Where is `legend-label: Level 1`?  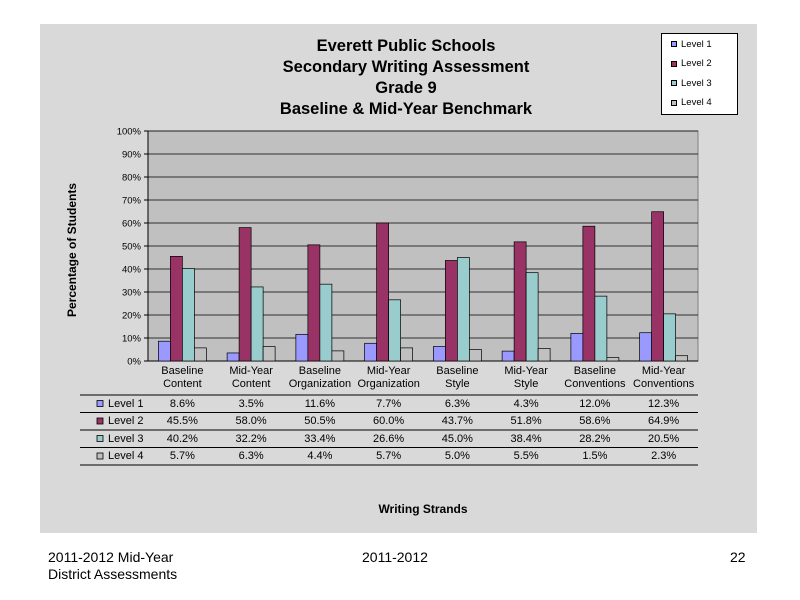
legend-label: Level 1 is located at coordinates (696, 44).